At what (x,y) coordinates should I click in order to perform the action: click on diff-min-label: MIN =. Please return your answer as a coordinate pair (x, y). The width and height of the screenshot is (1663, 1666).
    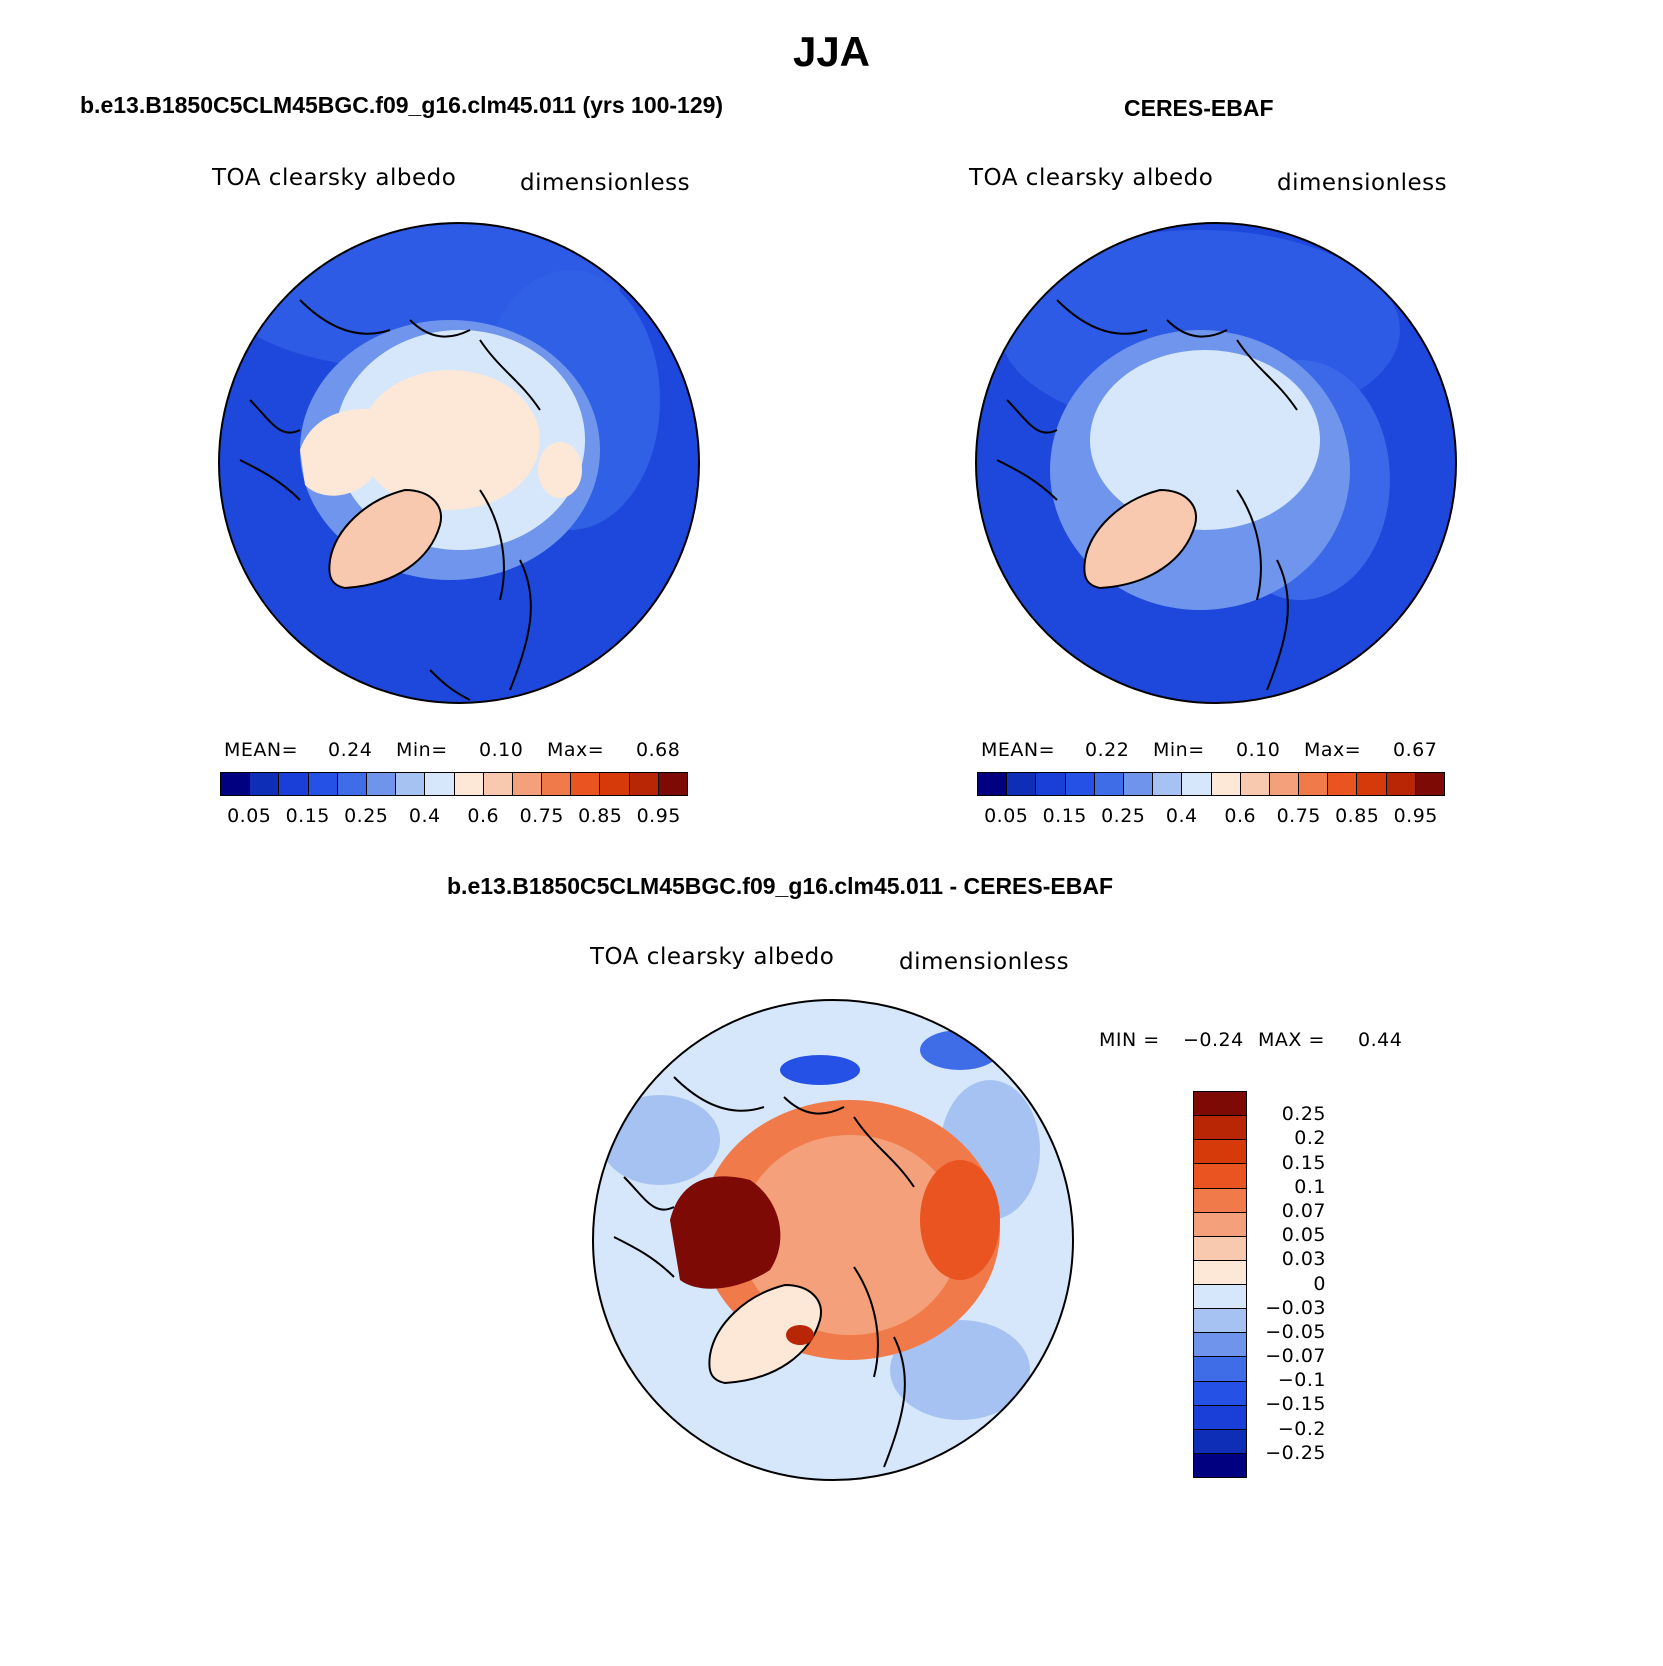
    Looking at the image, I should click on (1129, 1040).